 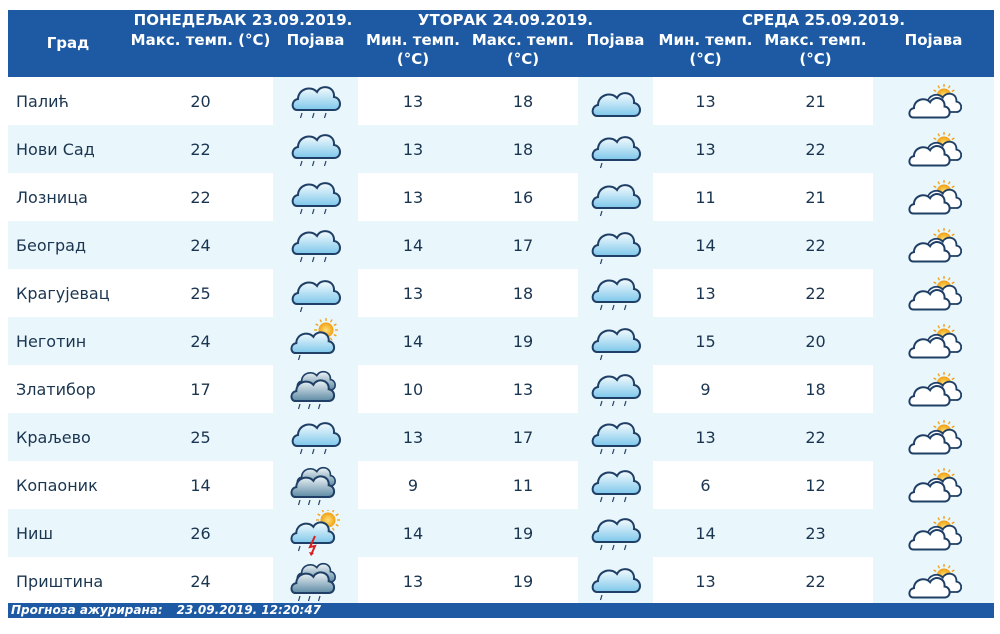 I want to click on col-header-phen-3: Појава, so click(x=934, y=53).